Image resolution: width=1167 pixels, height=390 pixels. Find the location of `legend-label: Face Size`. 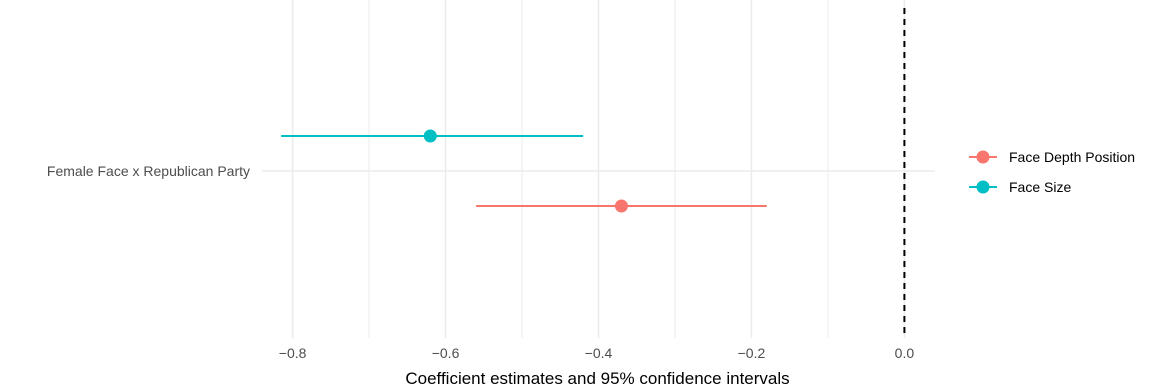

legend-label: Face Size is located at coordinates (1040, 187).